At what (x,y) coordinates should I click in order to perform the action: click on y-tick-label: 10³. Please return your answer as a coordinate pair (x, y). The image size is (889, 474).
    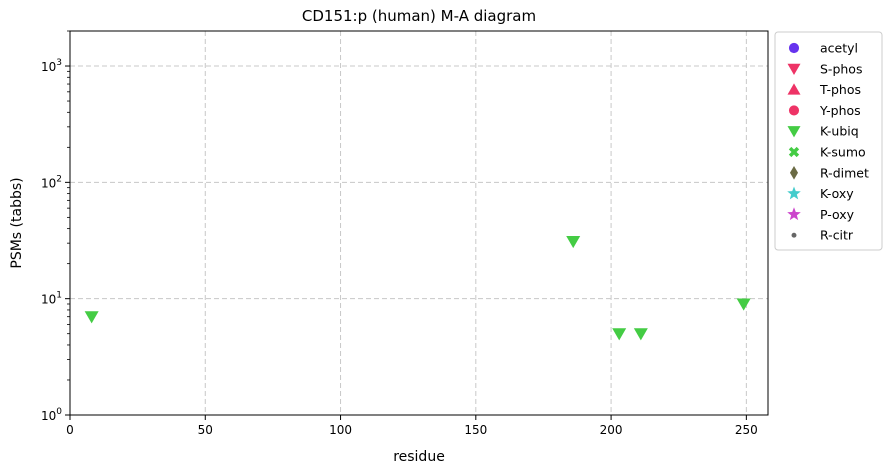
    Looking at the image, I should click on (51, 66).